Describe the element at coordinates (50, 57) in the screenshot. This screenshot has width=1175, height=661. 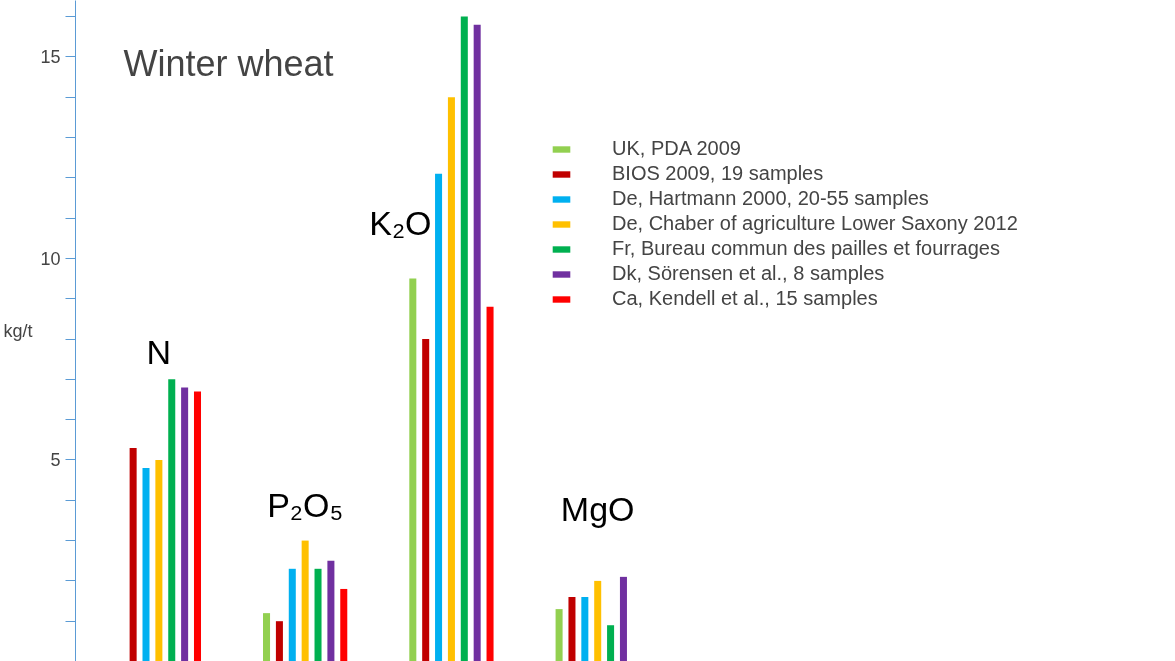
I see `y-tick-label: 15` at that location.